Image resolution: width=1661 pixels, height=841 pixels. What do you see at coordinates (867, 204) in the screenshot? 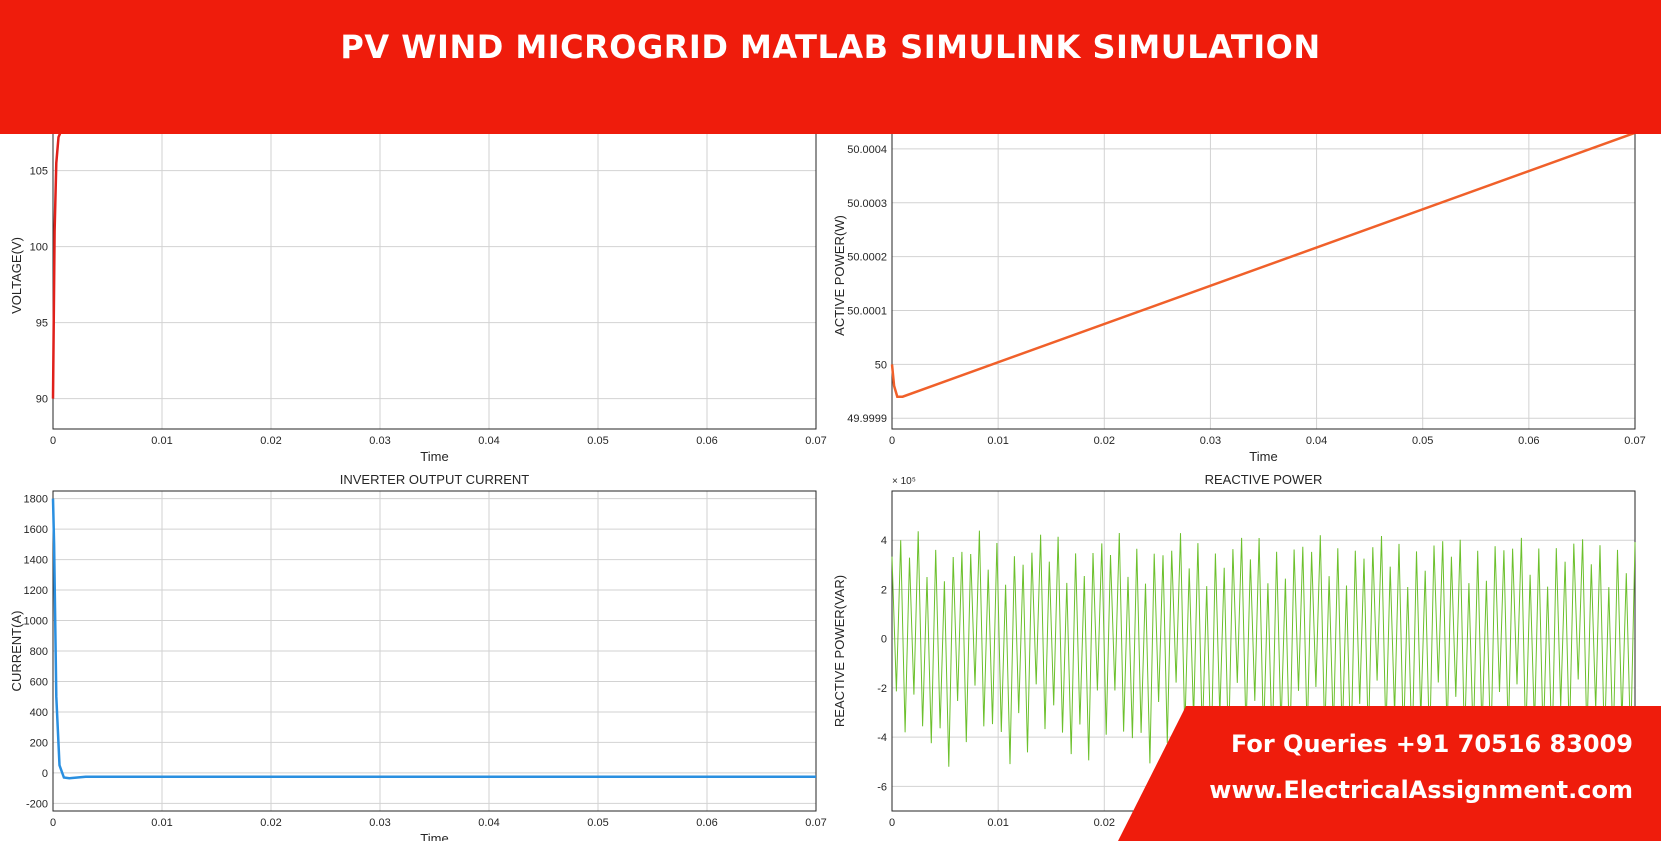
I see `y-tick-label: 50.0003` at bounding box center [867, 204].